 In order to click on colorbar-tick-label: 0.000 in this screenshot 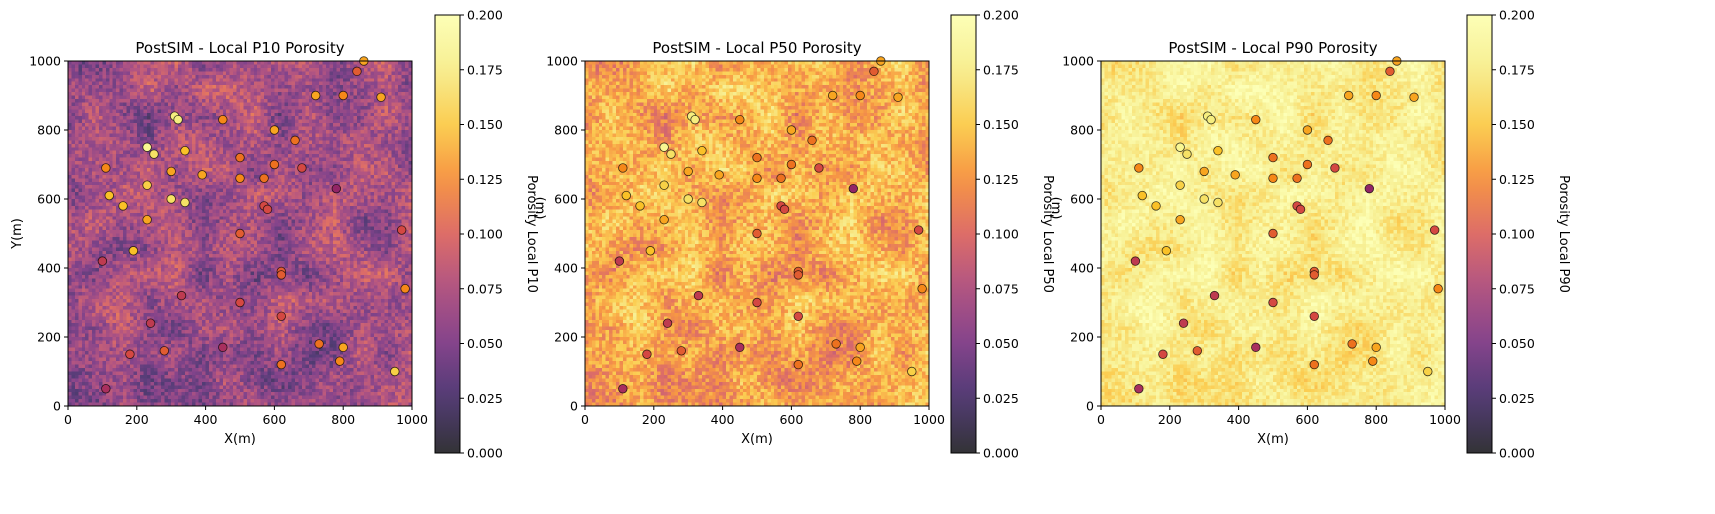, I will do `click(1517, 453)`.